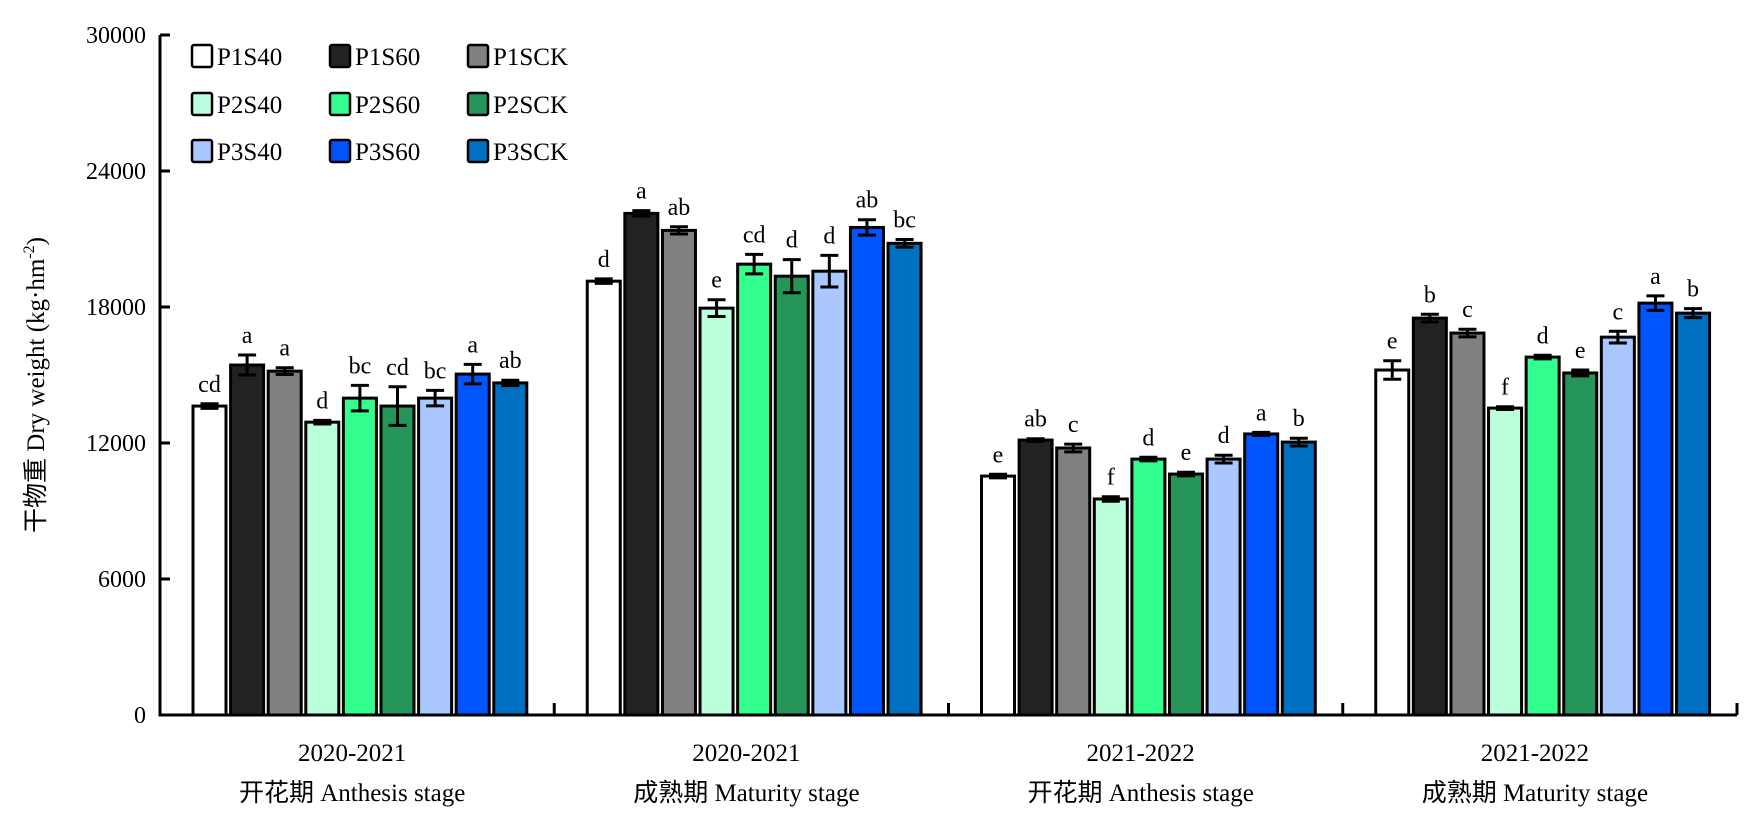 This screenshot has width=1755, height=828. What do you see at coordinates (249, 57) in the screenshot?
I see `legend-label: P1S40` at bounding box center [249, 57].